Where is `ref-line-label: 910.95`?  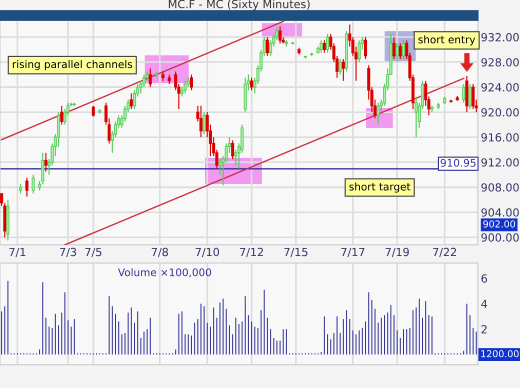 ref-line-label: 910.95 is located at coordinates (458, 162).